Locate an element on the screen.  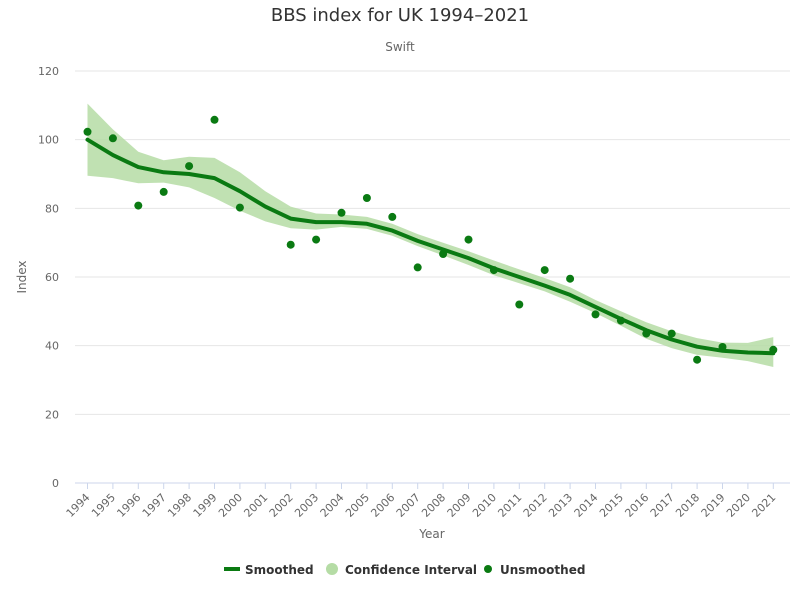
x-tick-label: 1996 is located at coordinates (128, 505).